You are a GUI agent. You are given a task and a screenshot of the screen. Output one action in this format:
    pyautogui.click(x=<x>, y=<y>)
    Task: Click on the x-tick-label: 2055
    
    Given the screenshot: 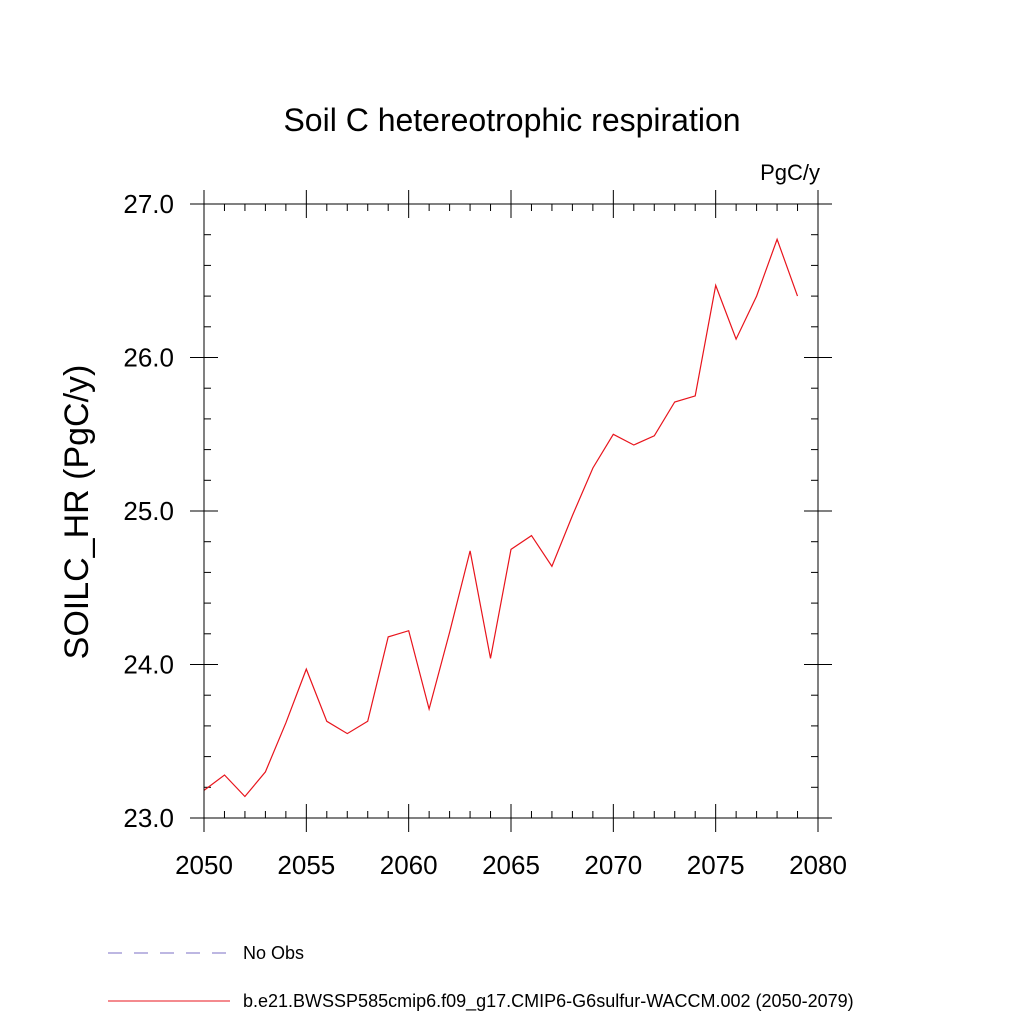 What is the action you would take?
    pyautogui.click(x=306, y=865)
    